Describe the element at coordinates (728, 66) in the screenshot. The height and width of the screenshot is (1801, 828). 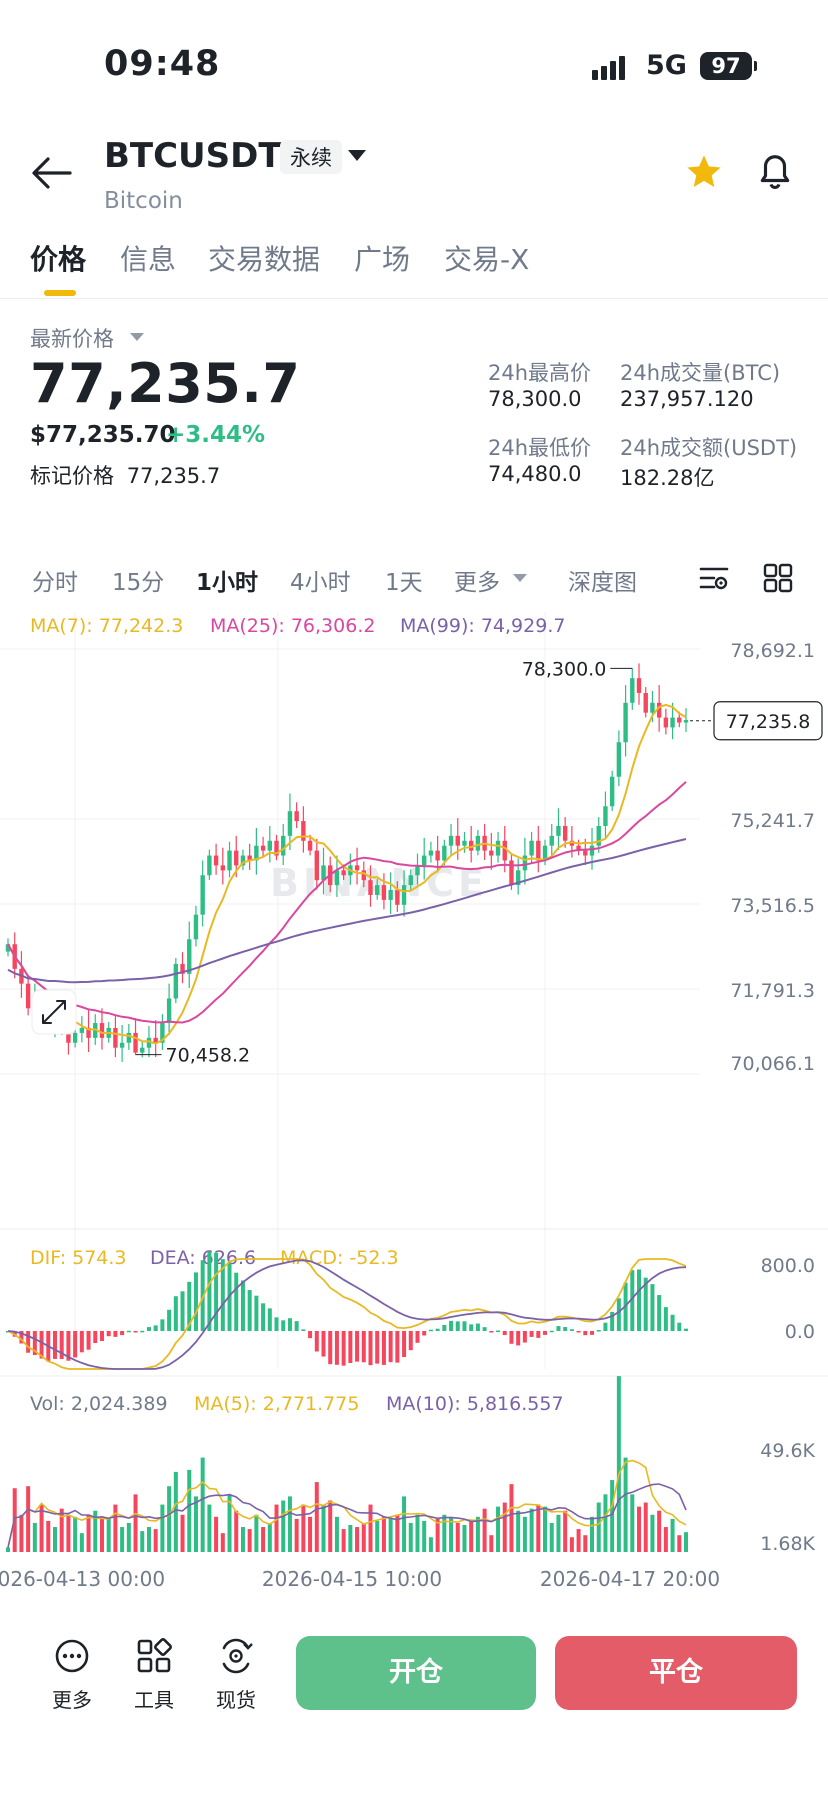
I see `battery-icon: 97` at that location.